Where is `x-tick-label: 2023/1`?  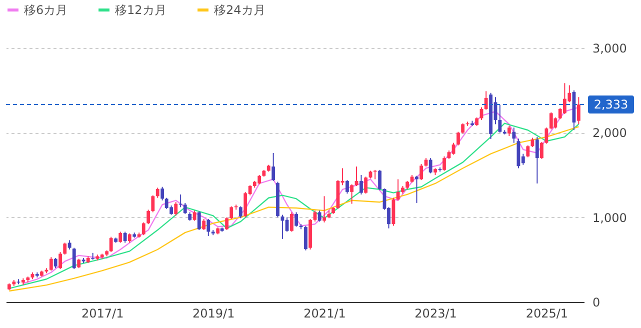 x-tick-label: 2023/1 is located at coordinates (435, 313).